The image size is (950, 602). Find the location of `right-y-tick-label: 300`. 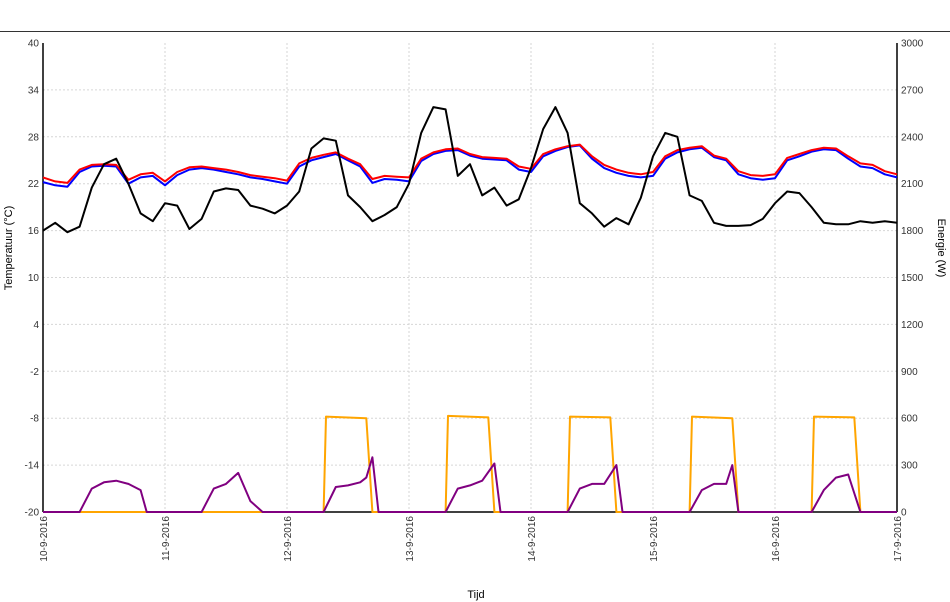

right-y-tick-label: 300 is located at coordinates (909, 466).